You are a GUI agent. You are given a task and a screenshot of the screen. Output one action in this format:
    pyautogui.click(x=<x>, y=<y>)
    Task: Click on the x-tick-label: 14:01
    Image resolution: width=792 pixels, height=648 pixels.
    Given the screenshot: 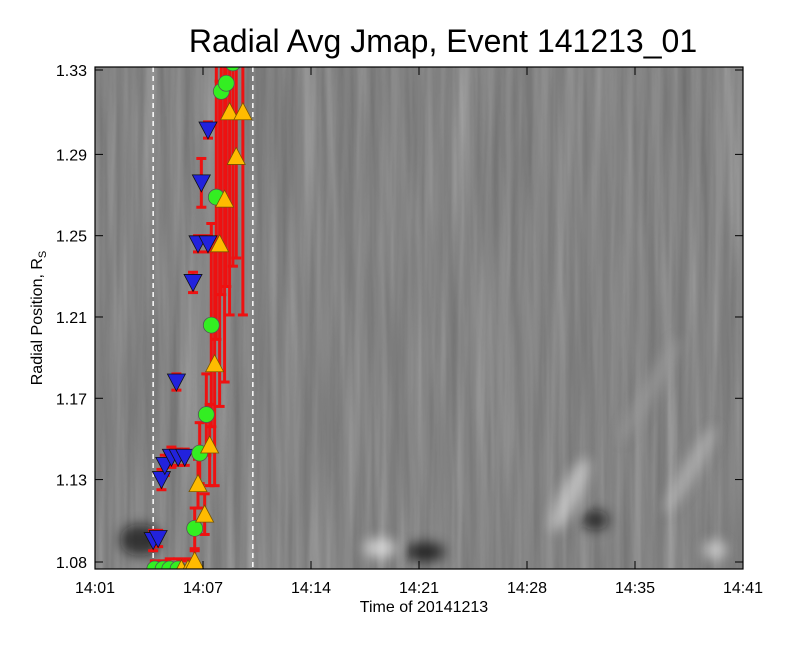 What is the action you would take?
    pyautogui.click(x=95, y=588)
    